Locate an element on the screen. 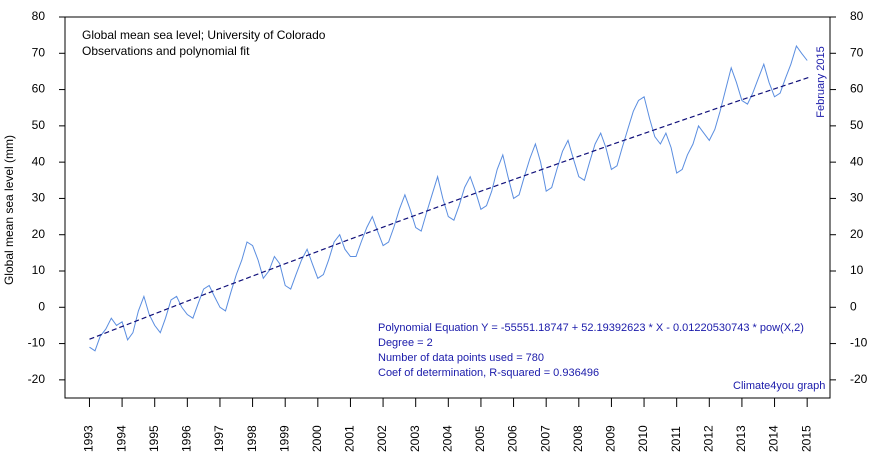 The width and height of the screenshot is (880, 457). x-tick-label: 1993 is located at coordinates (89, 438).